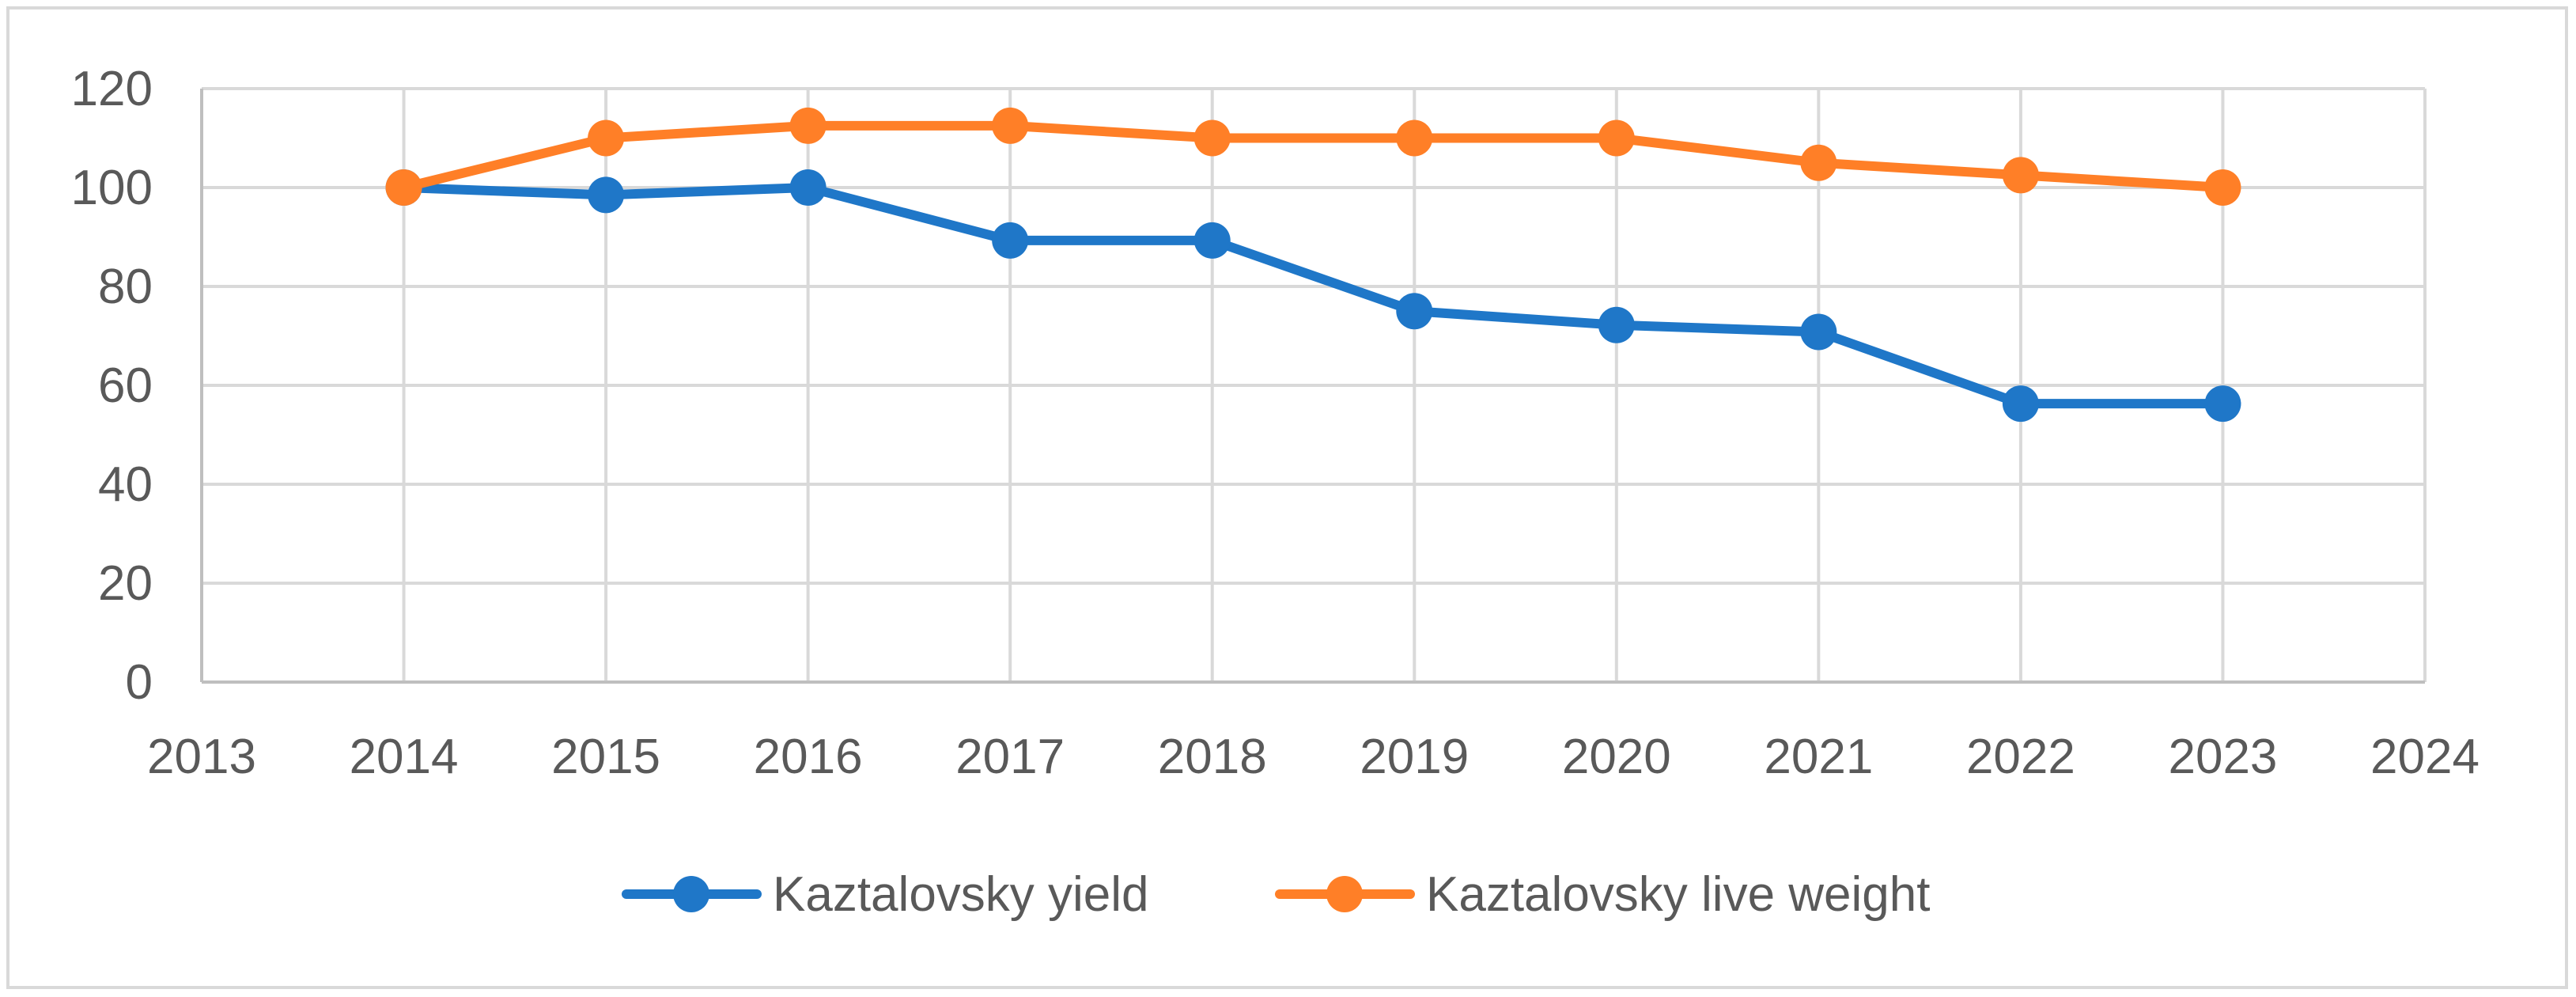 The image size is (2576, 997). Describe the element at coordinates (2021, 757) in the screenshot. I see `x-tick-label: 2022` at that location.